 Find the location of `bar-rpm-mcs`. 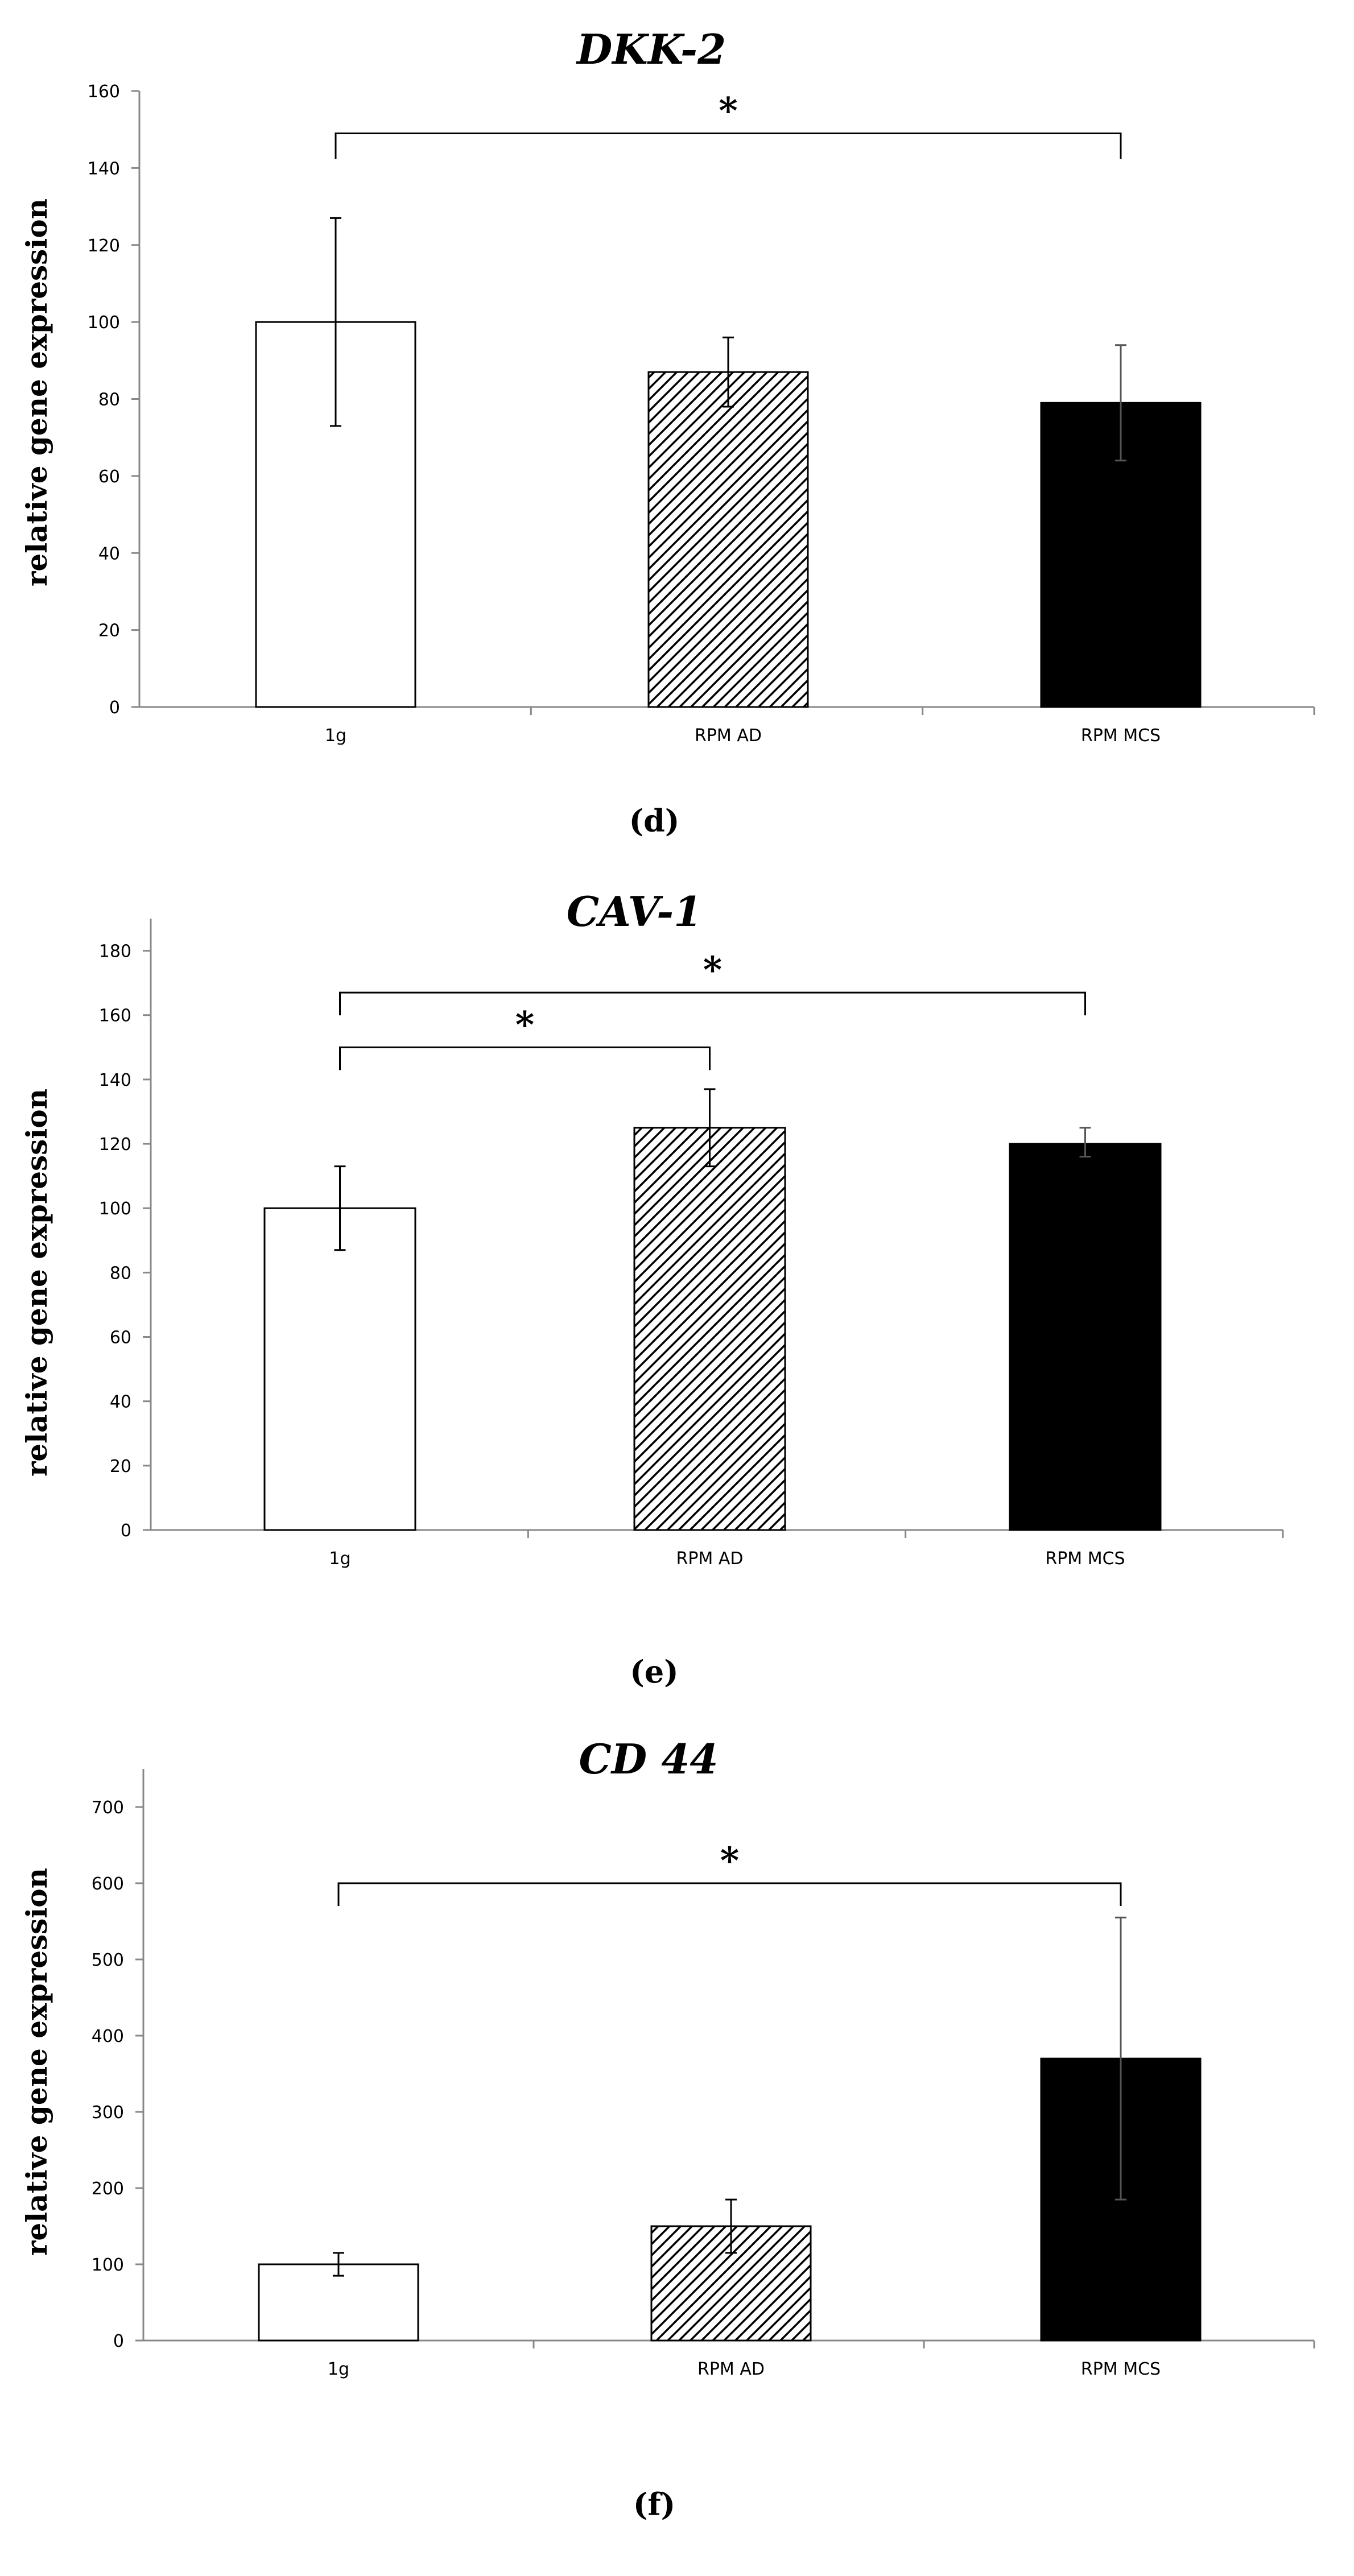

bar-rpm-mcs is located at coordinates (1085, 1337).